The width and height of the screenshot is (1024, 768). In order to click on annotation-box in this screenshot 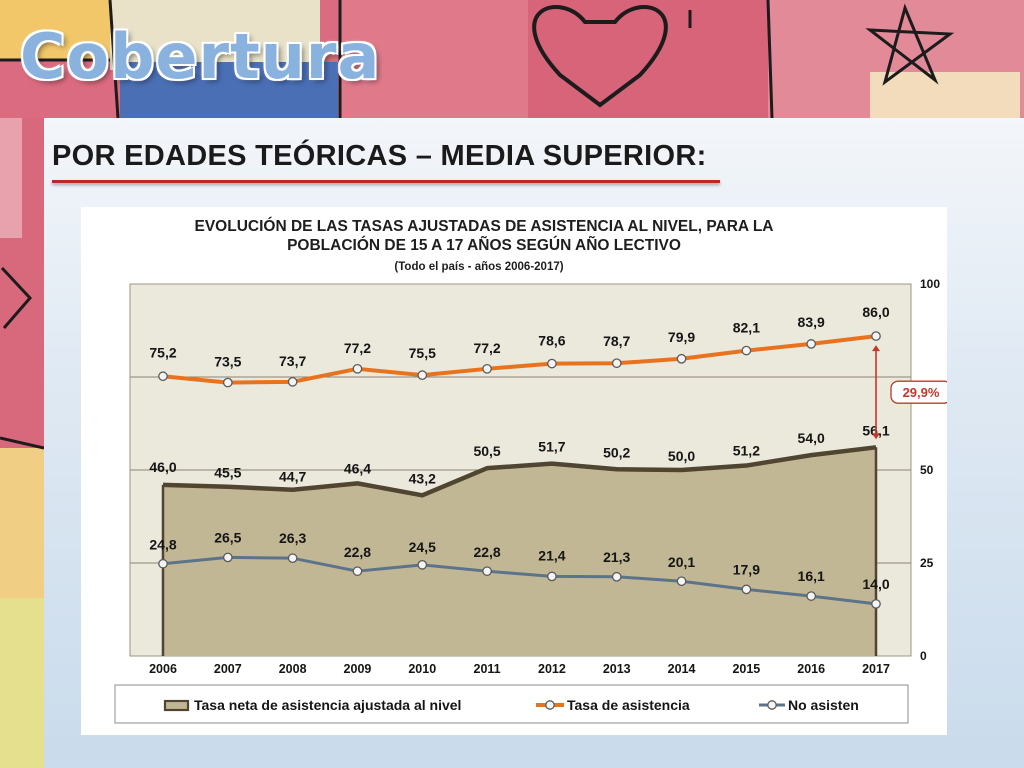, I will do `click(918, 392)`.